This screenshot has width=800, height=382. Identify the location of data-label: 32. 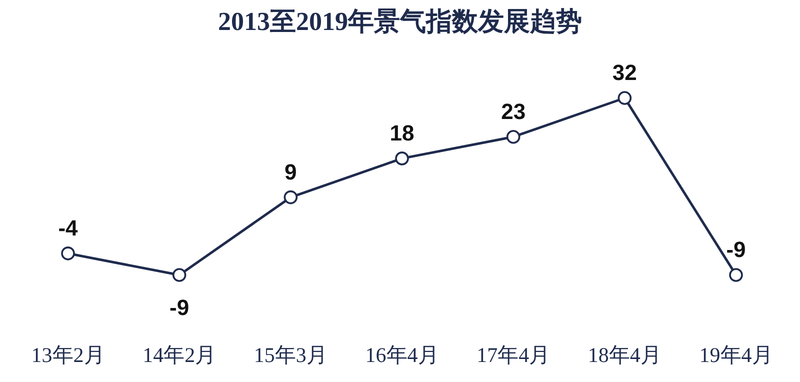
(624, 72).